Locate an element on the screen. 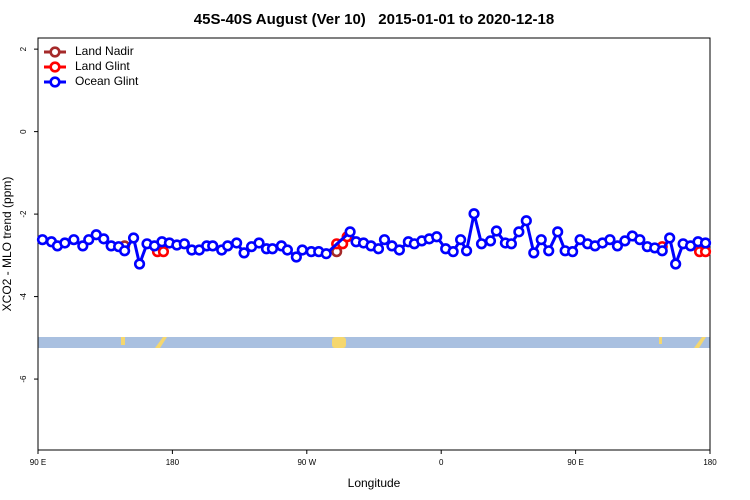 This screenshot has width=750, height=500. legend-label: Land Glint is located at coordinates (102, 66).